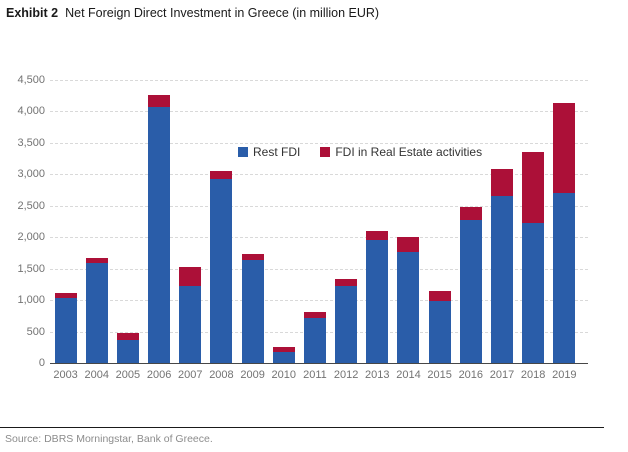  What do you see at coordinates (314, 340) in the screenshot?
I see `bar-2011-rest-fdi-segment` at bounding box center [314, 340].